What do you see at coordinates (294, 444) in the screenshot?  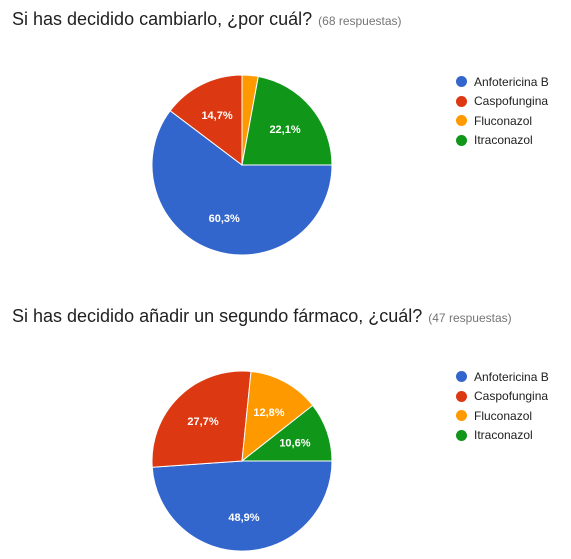 I see `slice-percent-label: 10,6%` at bounding box center [294, 444].